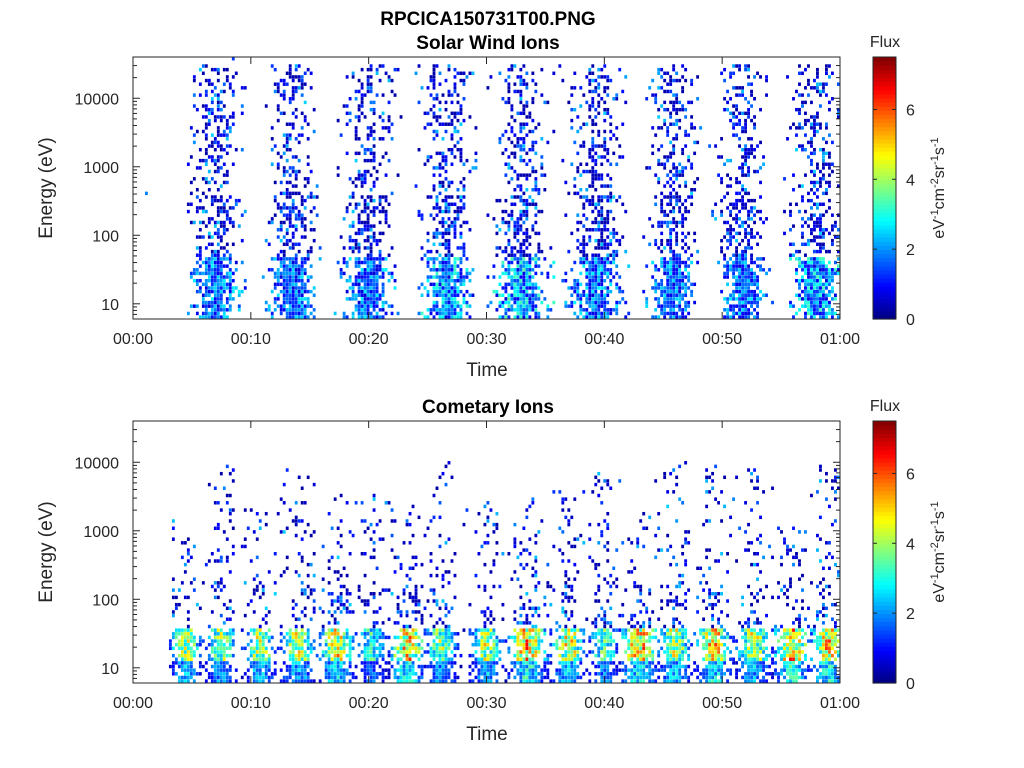 This screenshot has width=1024, height=768. What do you see at coordinates (604, 339) in the screenshot?
I see `x-tick-label: 00:40` at bounding box center [604, 339].